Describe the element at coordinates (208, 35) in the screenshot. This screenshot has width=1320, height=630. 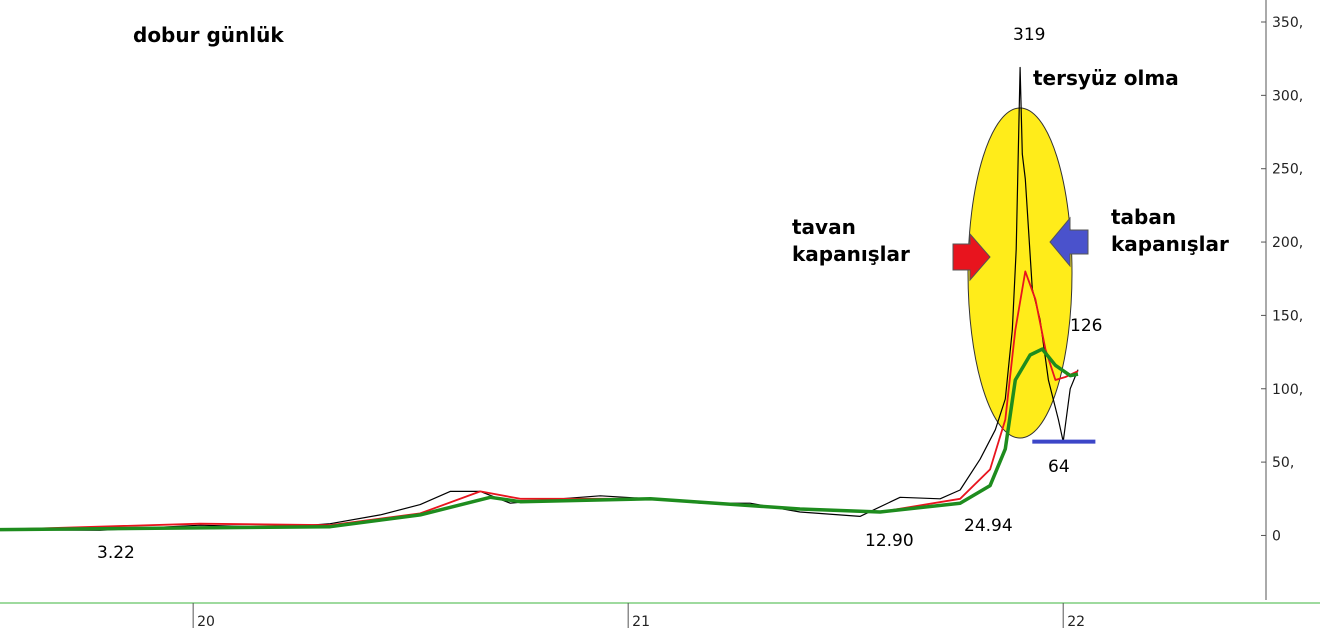
I see `chart-title: dobur günlük` at that location.